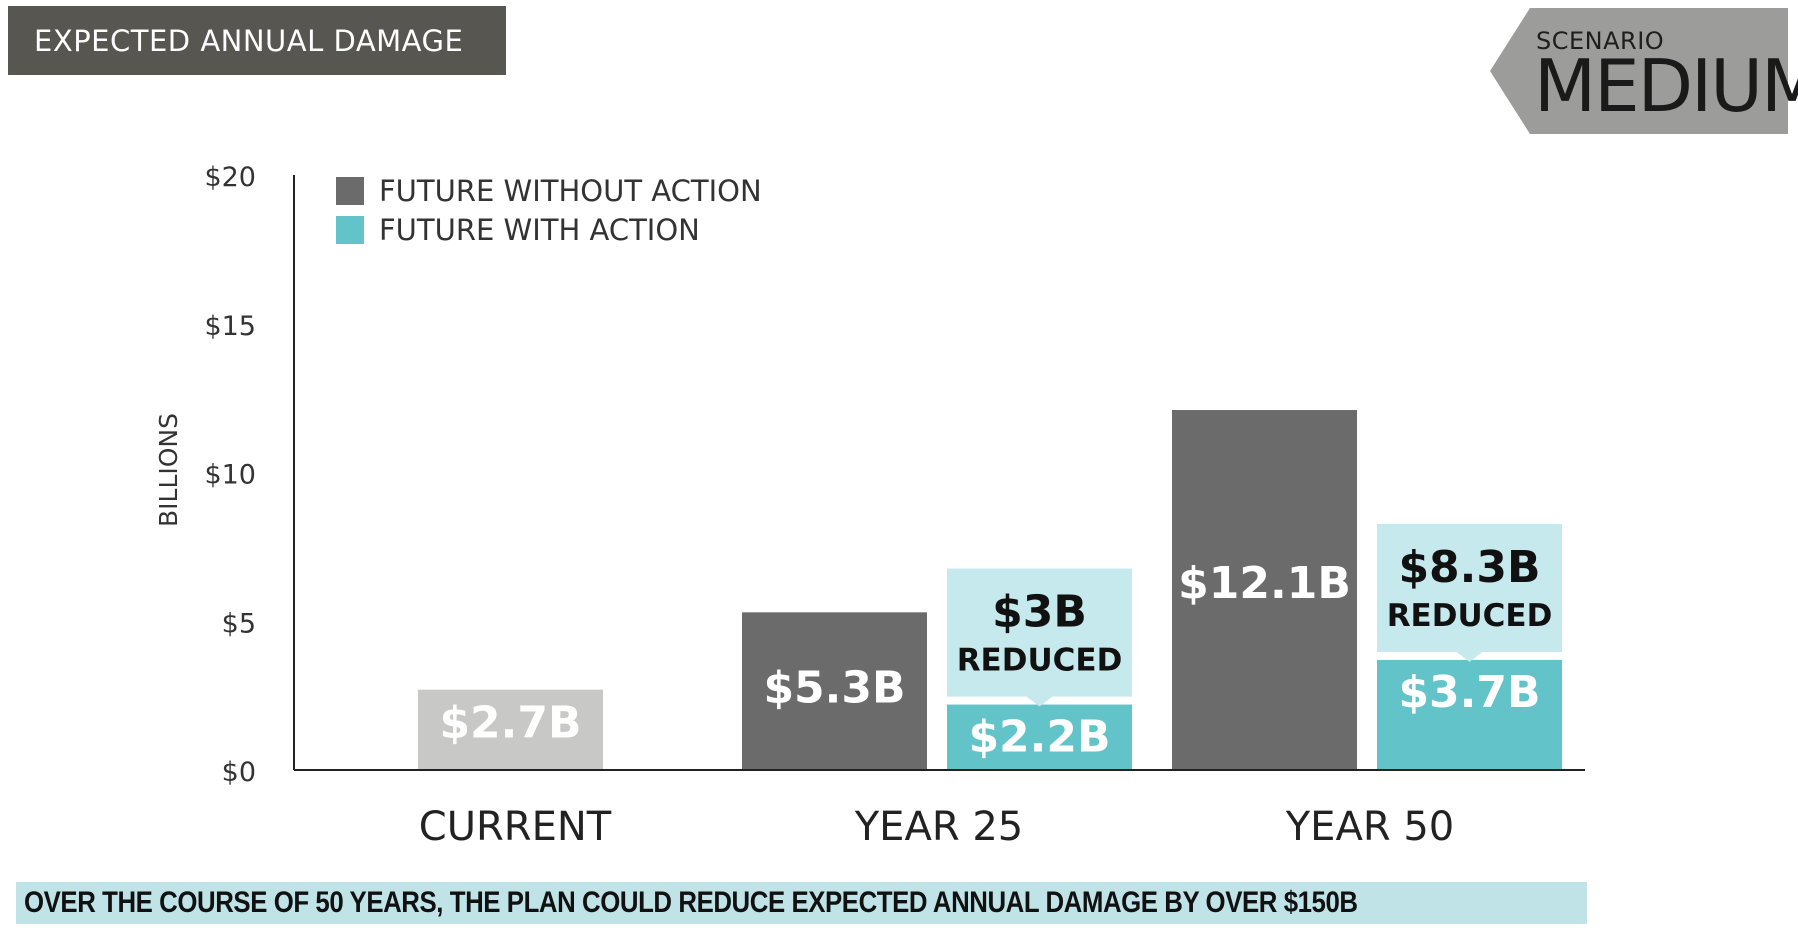 The width and height of the screenshot is (1798, 936). What do you see at coordinates (1600, 41) in the screenshot?
I see `scenario-label: SCENARIO` at bounding box center [1600, 41].